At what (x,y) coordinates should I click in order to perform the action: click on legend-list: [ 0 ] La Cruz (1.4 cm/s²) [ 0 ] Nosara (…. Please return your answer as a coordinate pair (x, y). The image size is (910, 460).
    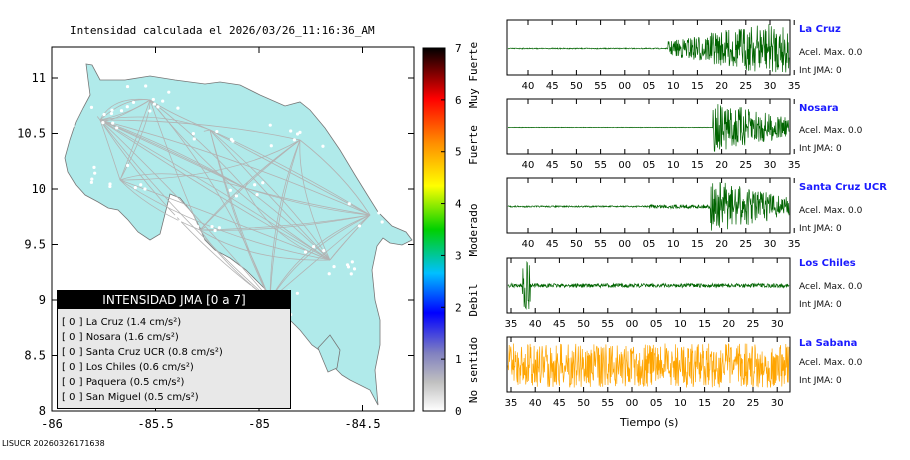
    Looking at the image, I should click on (176, 360).